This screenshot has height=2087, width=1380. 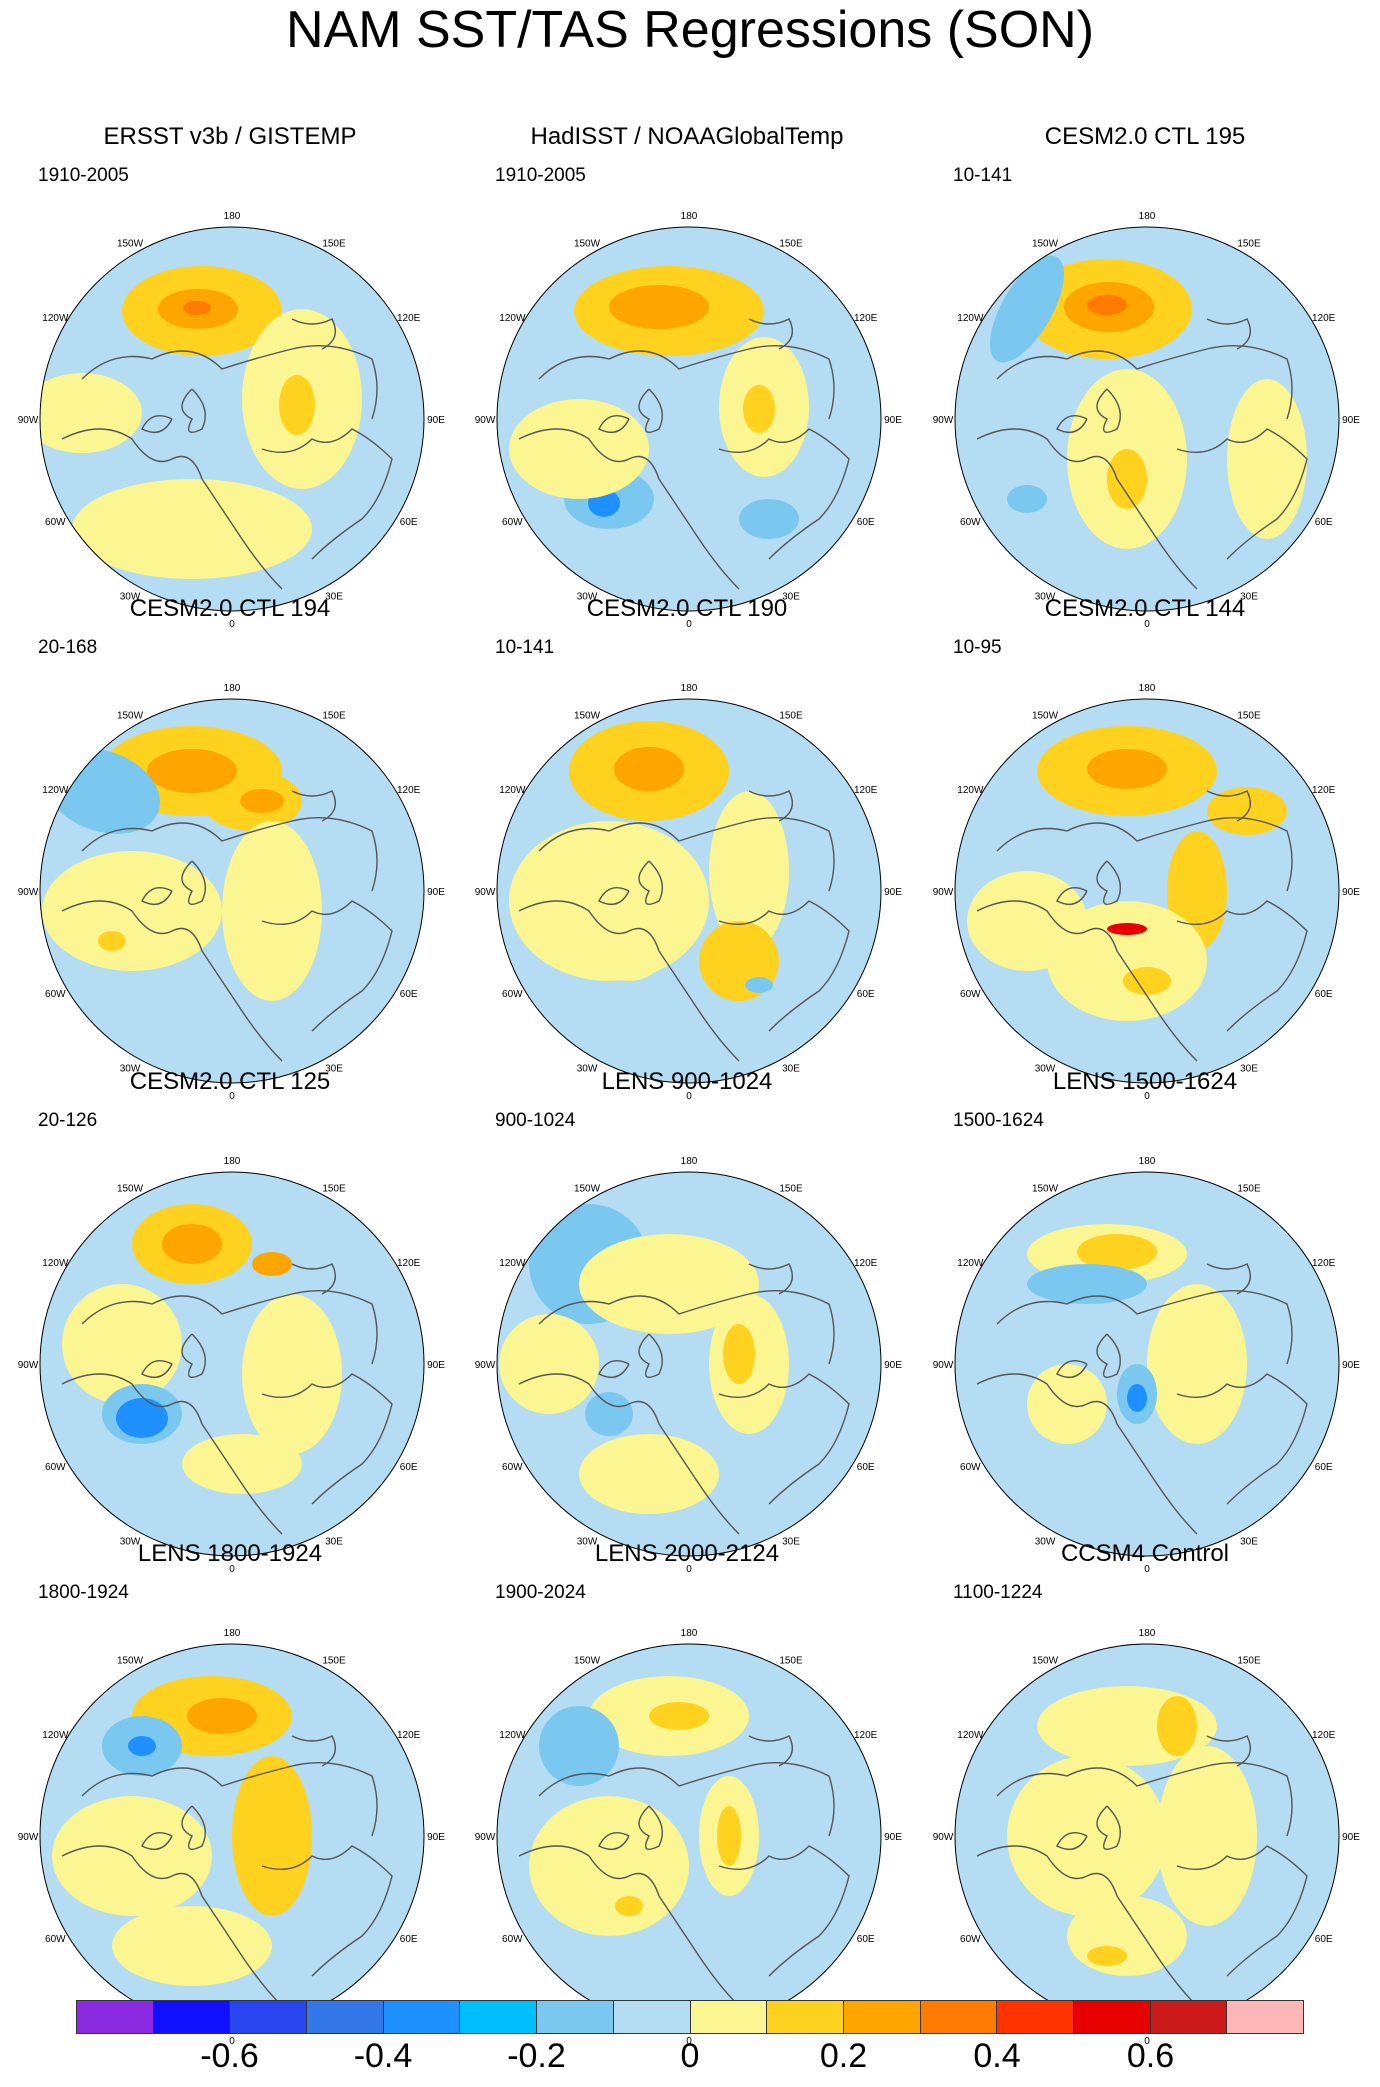 What do you see at coordinates (130, 1542) in the screenshot?
I see `longitude-label: 30W` at bounding box center [130, 1542].